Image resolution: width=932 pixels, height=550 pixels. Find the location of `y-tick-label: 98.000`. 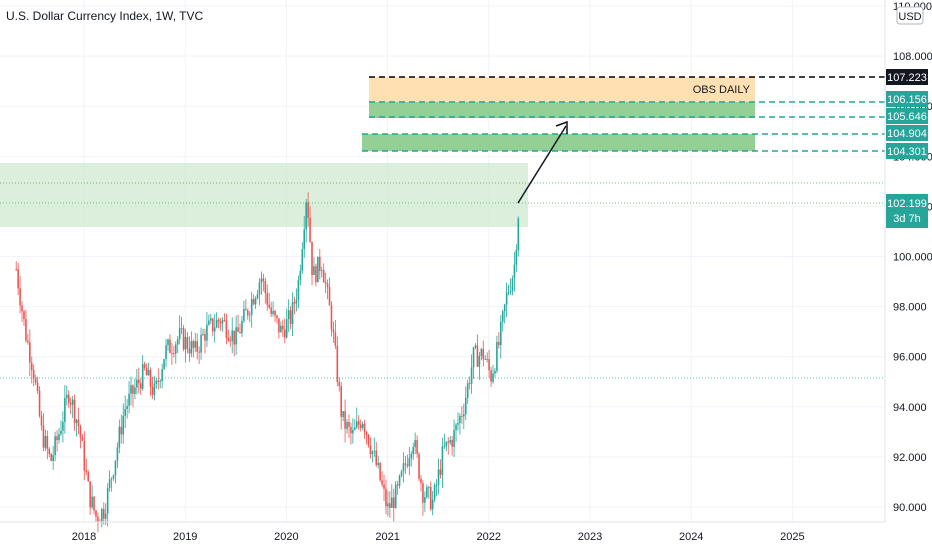

y-tick-label: 98.000 is located at coordinates (910, 308).